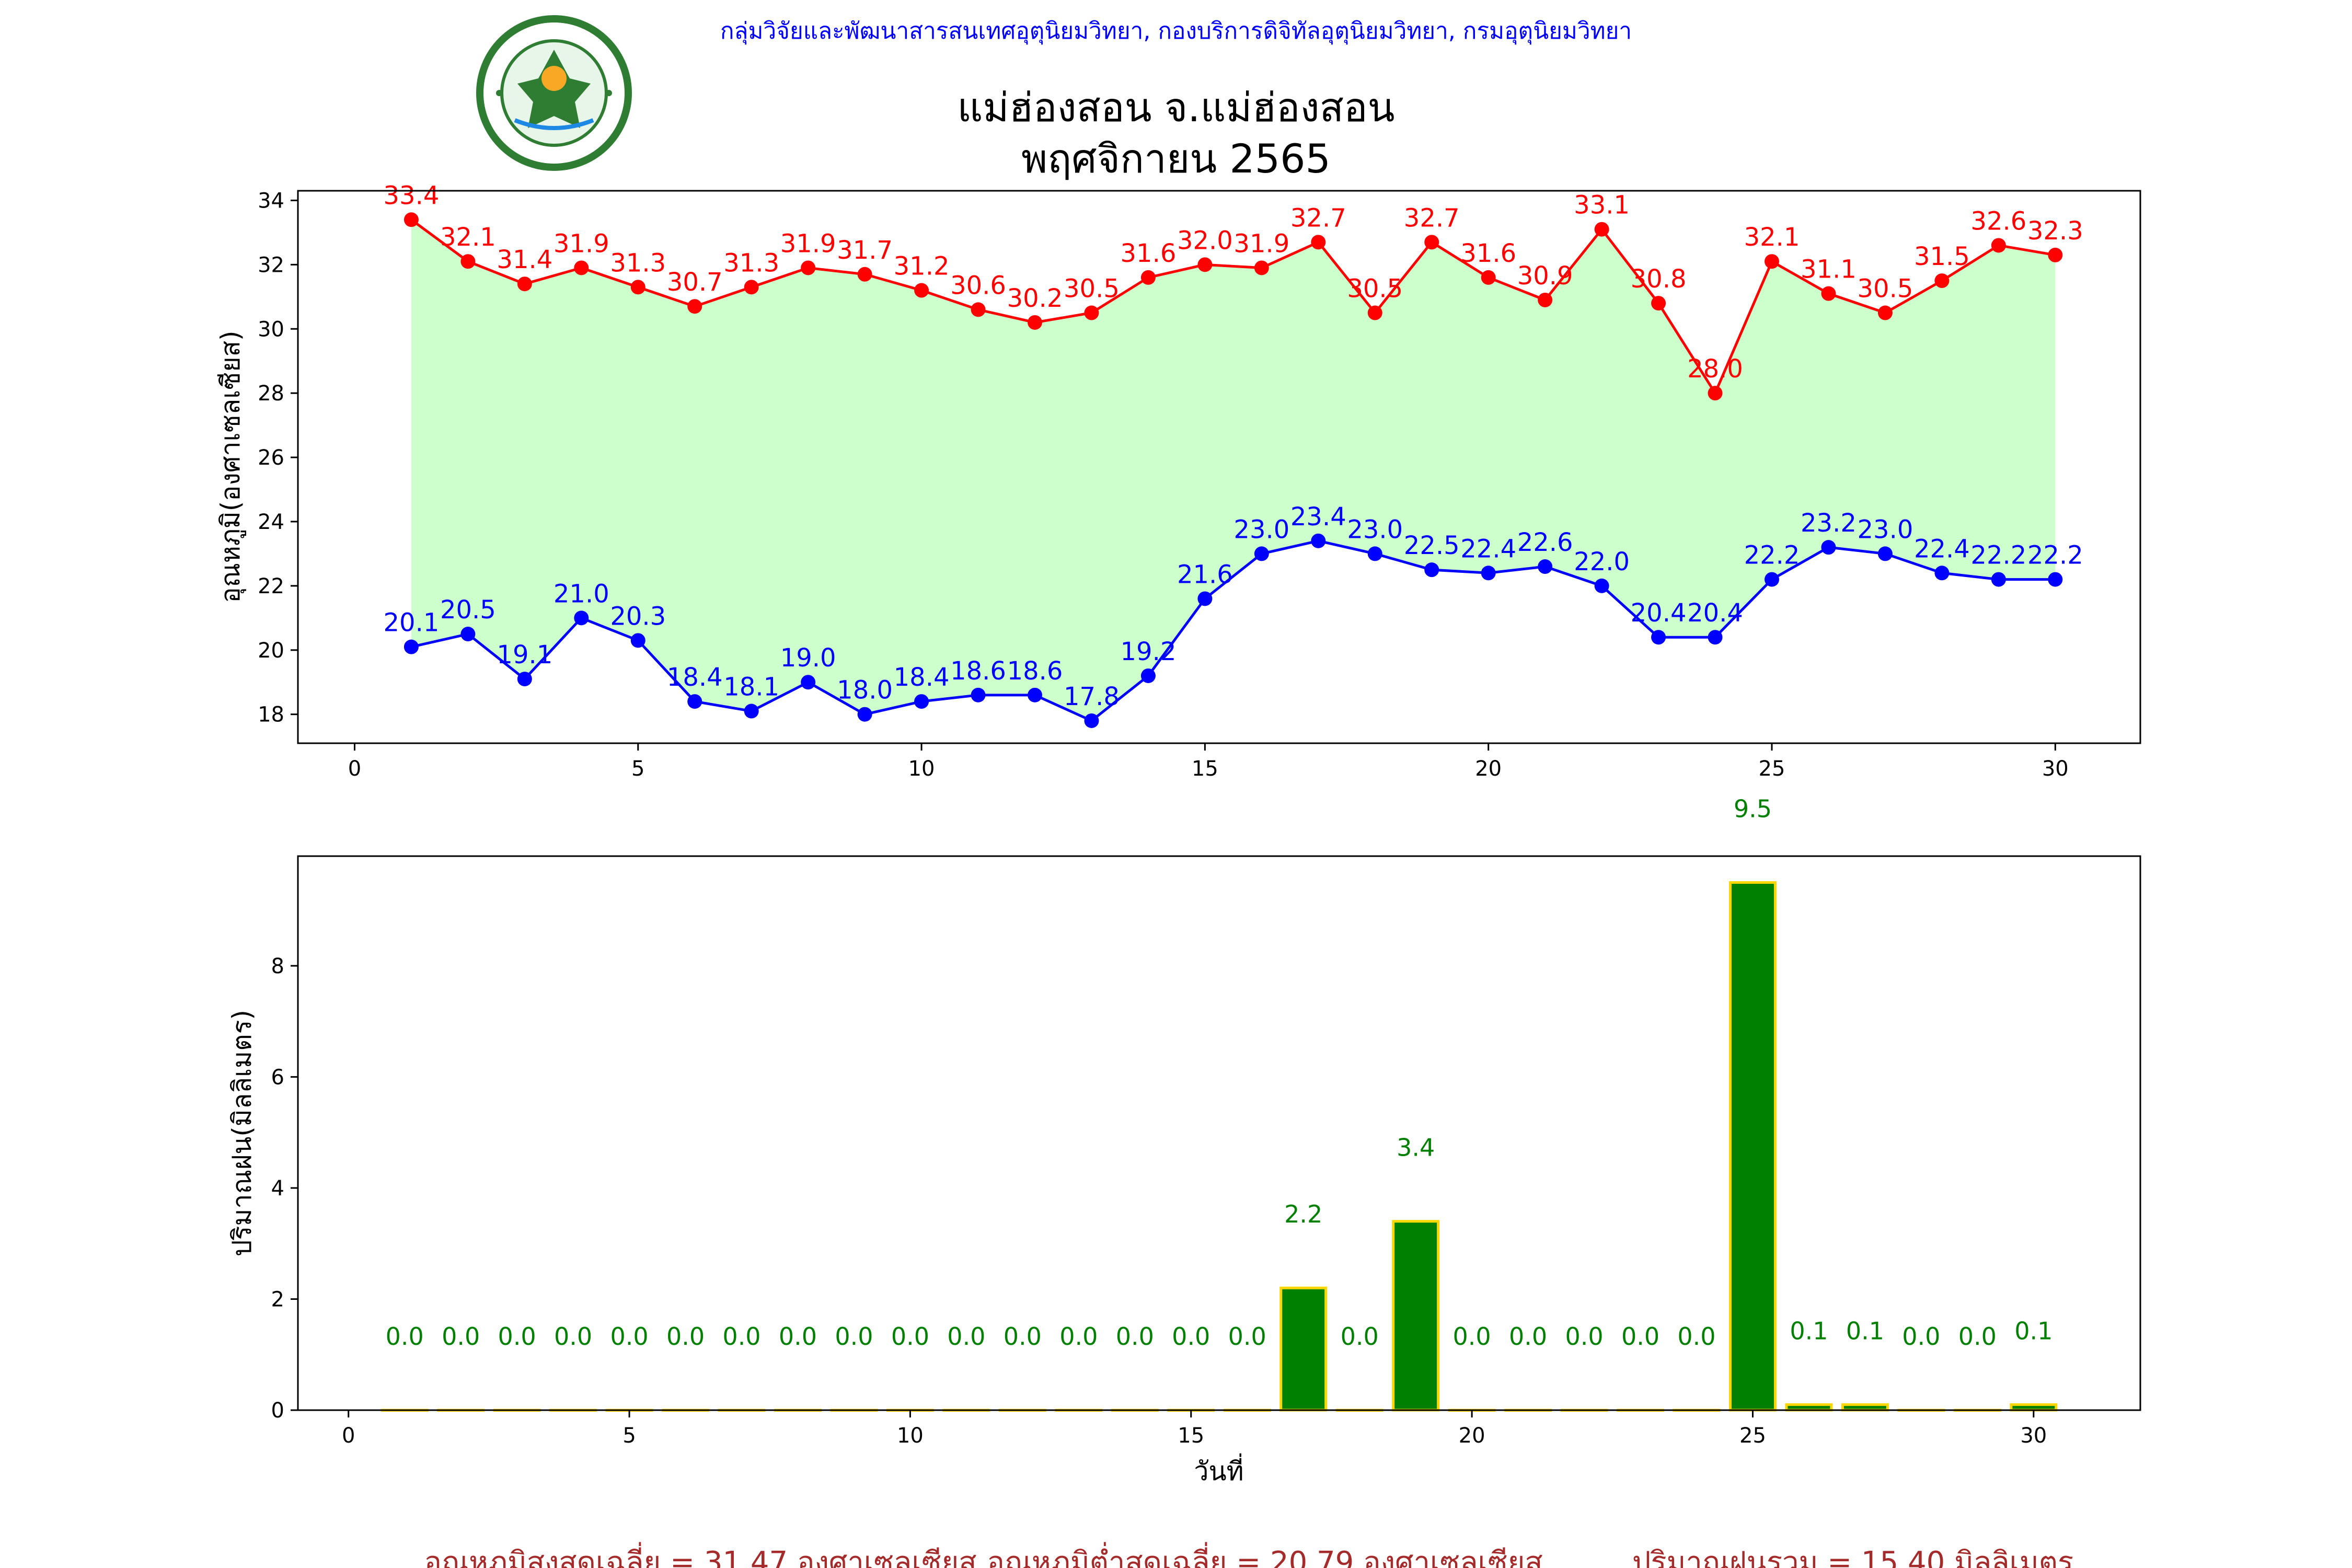 This screenshot has height=1568, width=2352. What do you see at coordinates (1233, 630) in the screenshot?
I see `min-temperature-line` at bounding box center [1233, 630].